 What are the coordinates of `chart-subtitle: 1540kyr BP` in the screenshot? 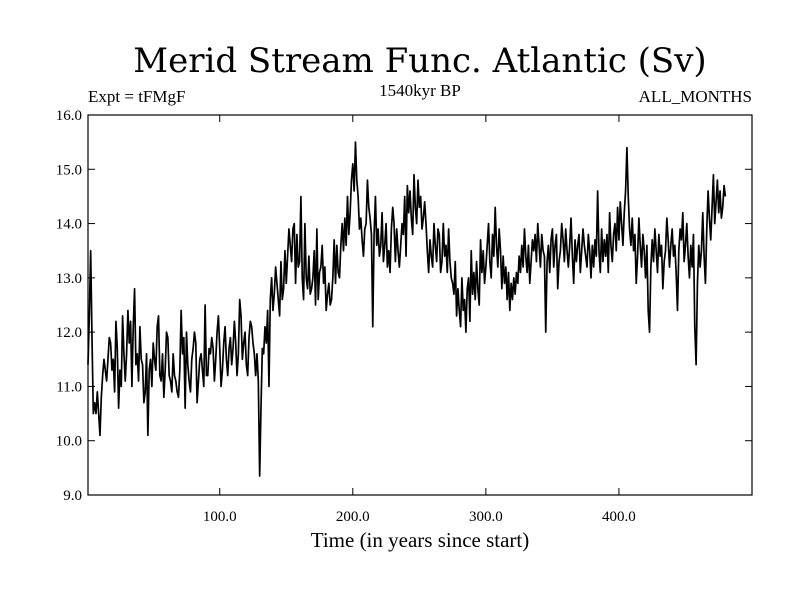 It's located at (420, 90).